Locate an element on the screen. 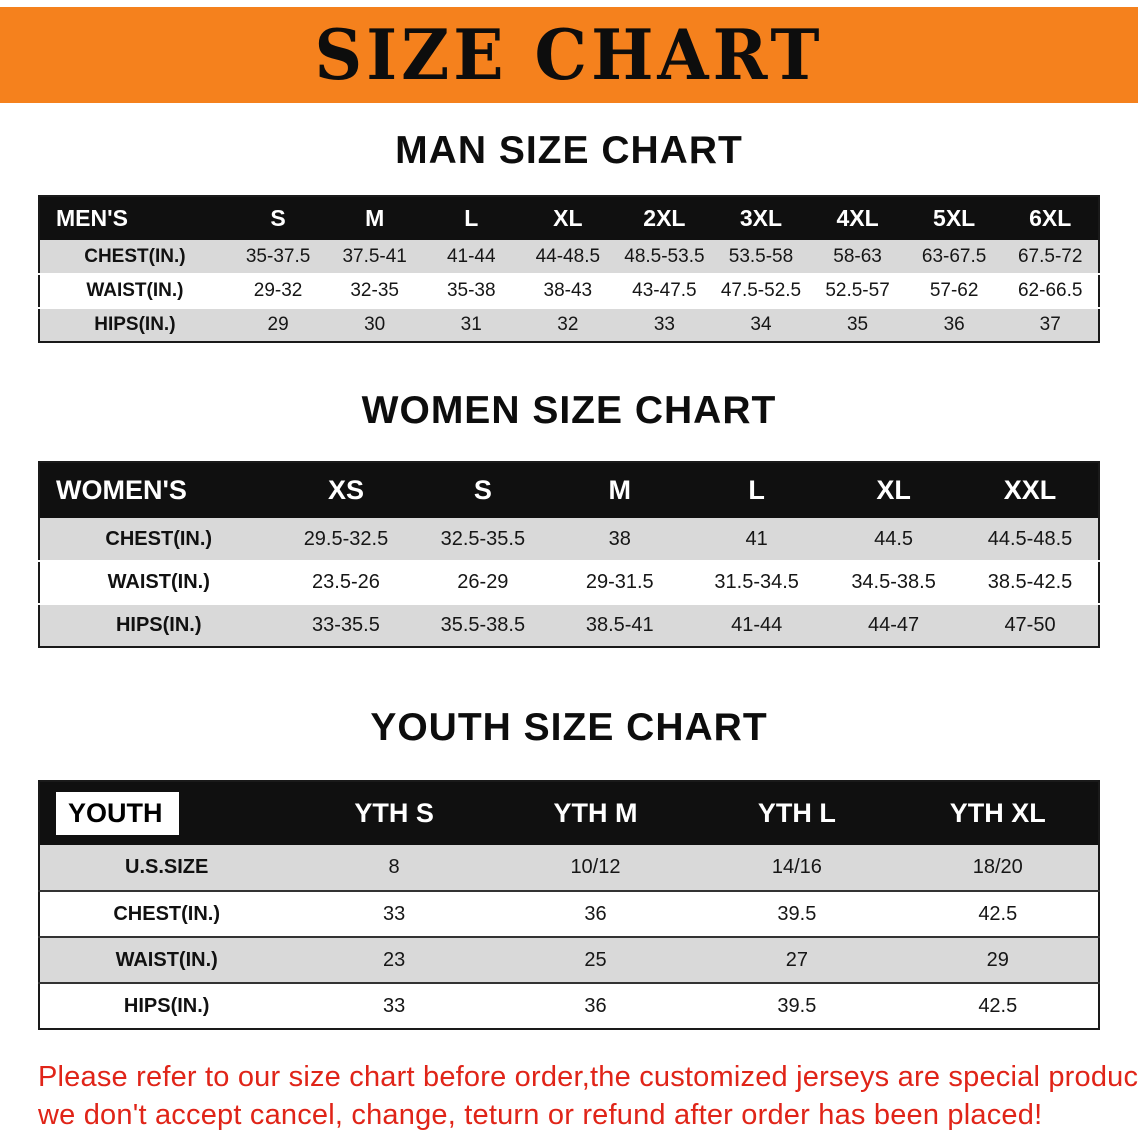 This screenshot has width=1138, height=1132. men-size-column-m: M is located at coordinates (374, 218).